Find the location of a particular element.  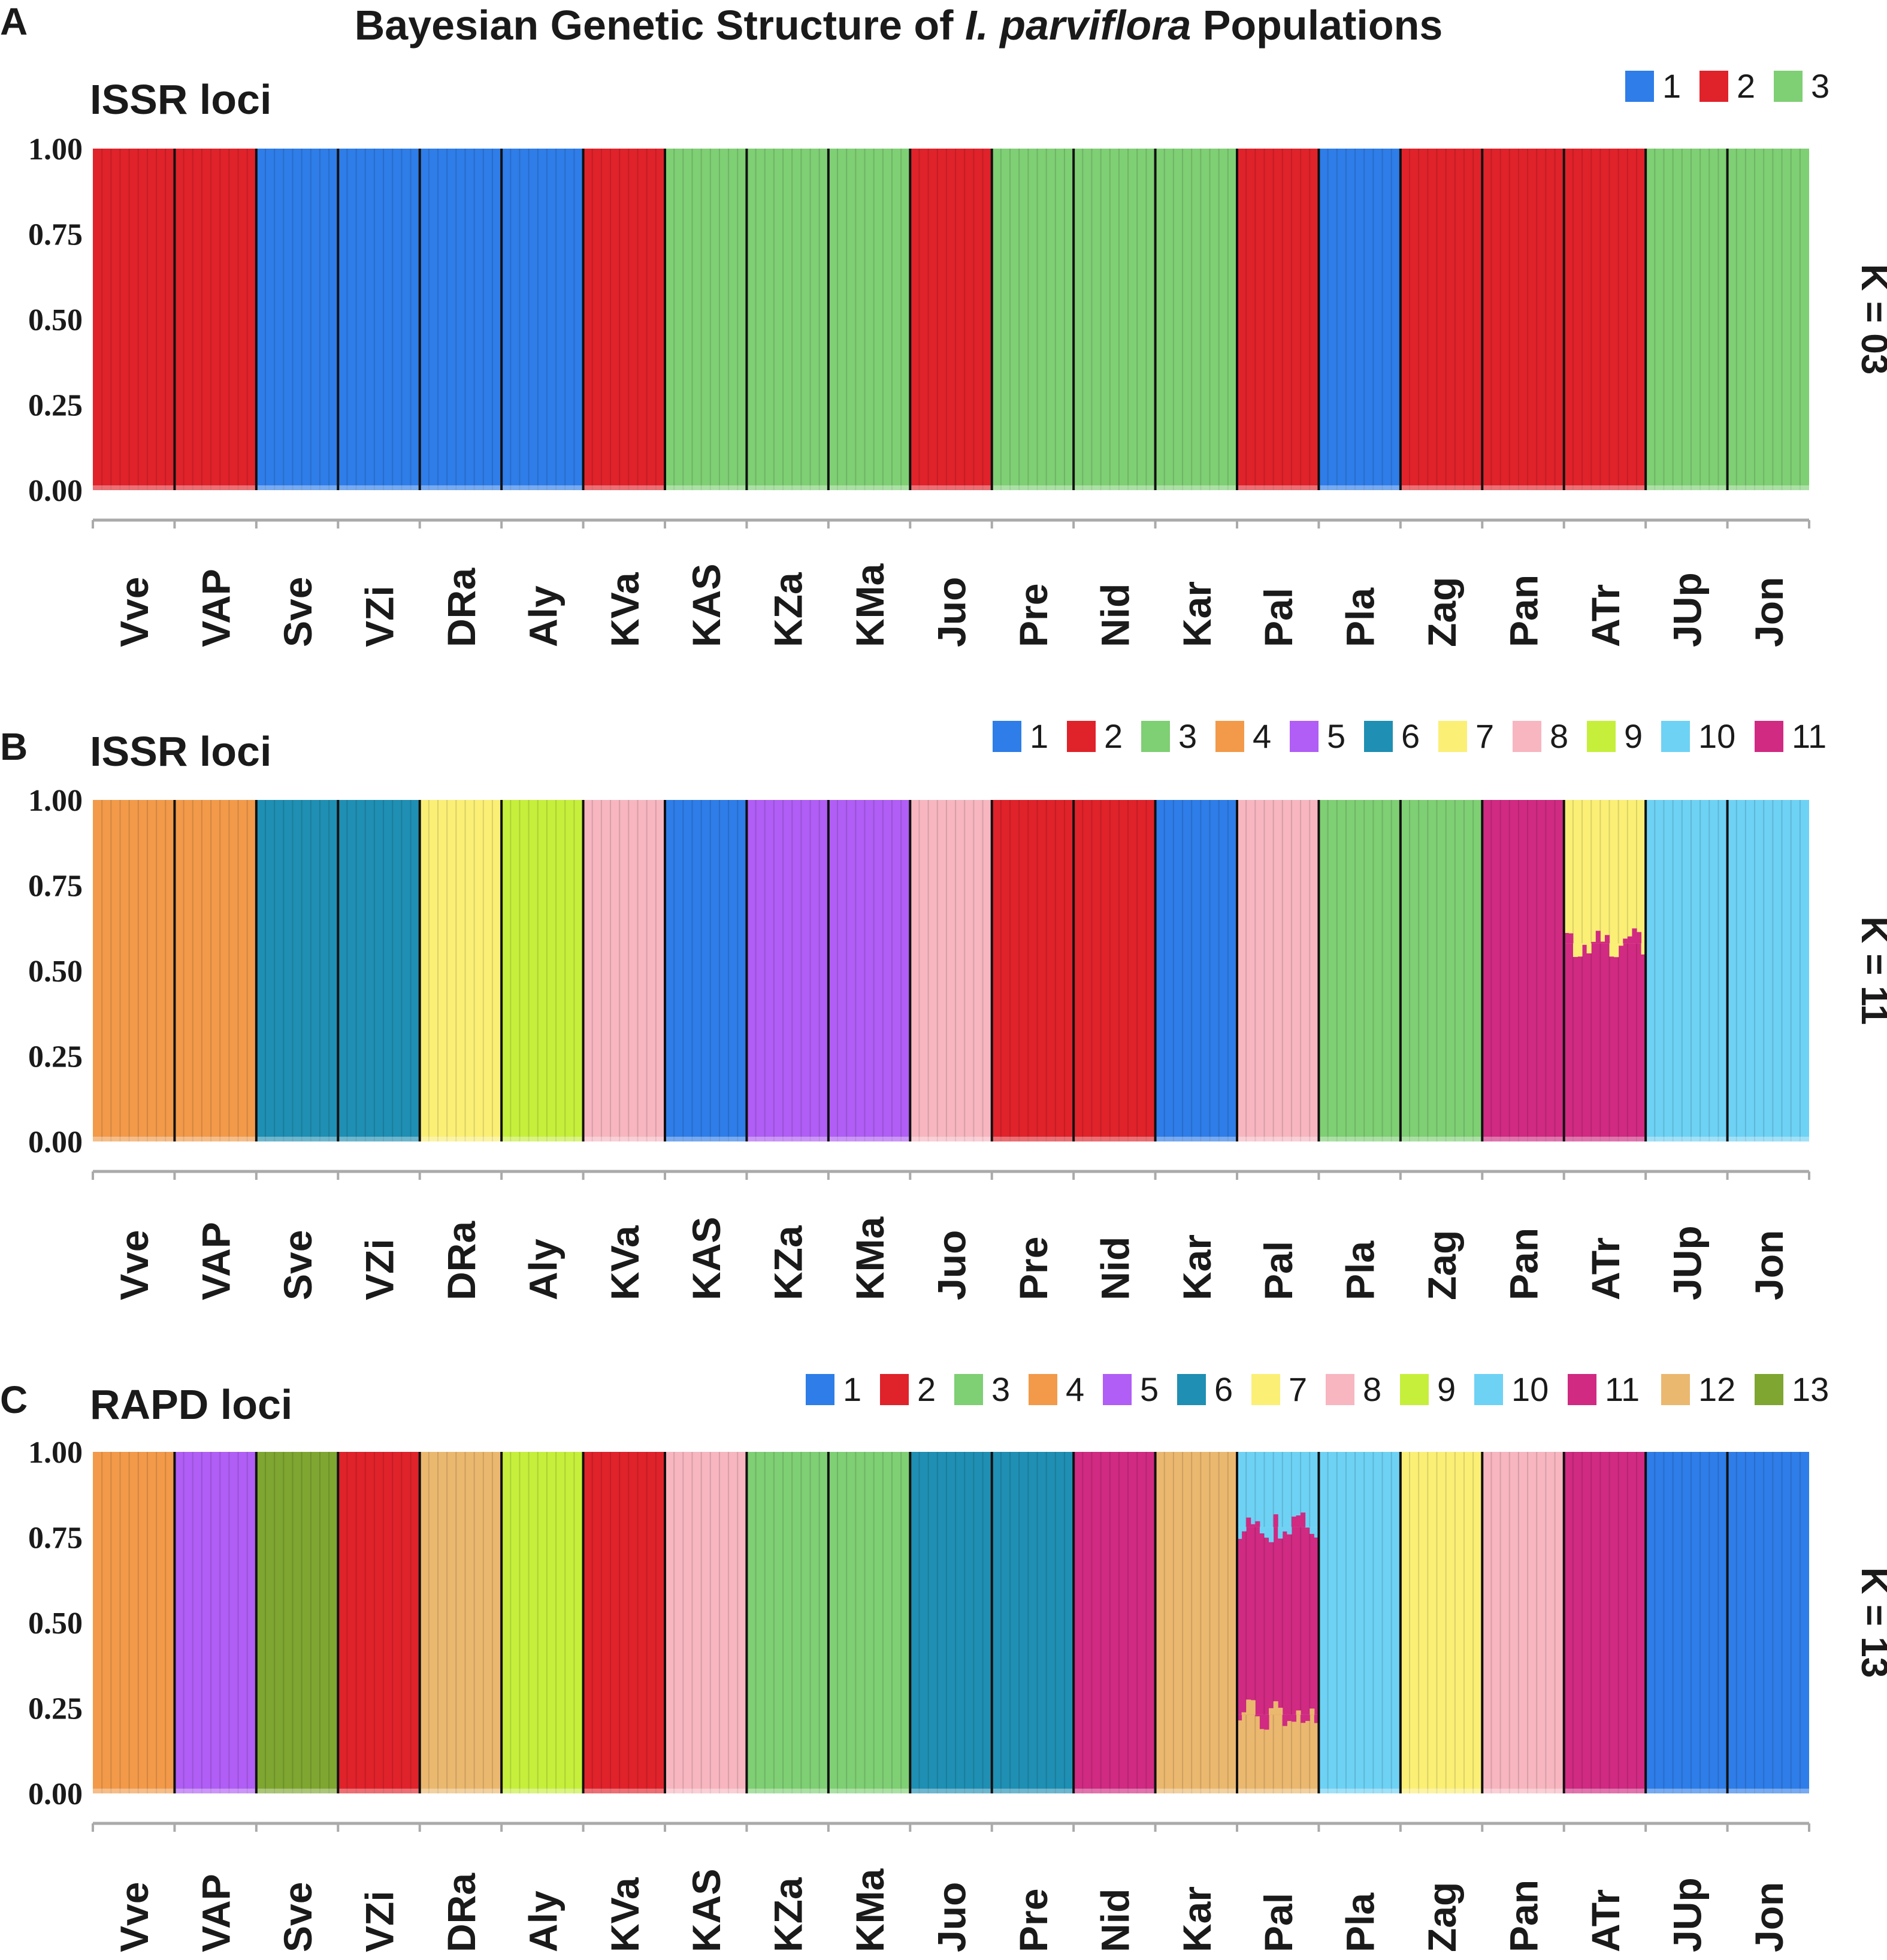

bar-Aly is located at coordinates (541, 970).